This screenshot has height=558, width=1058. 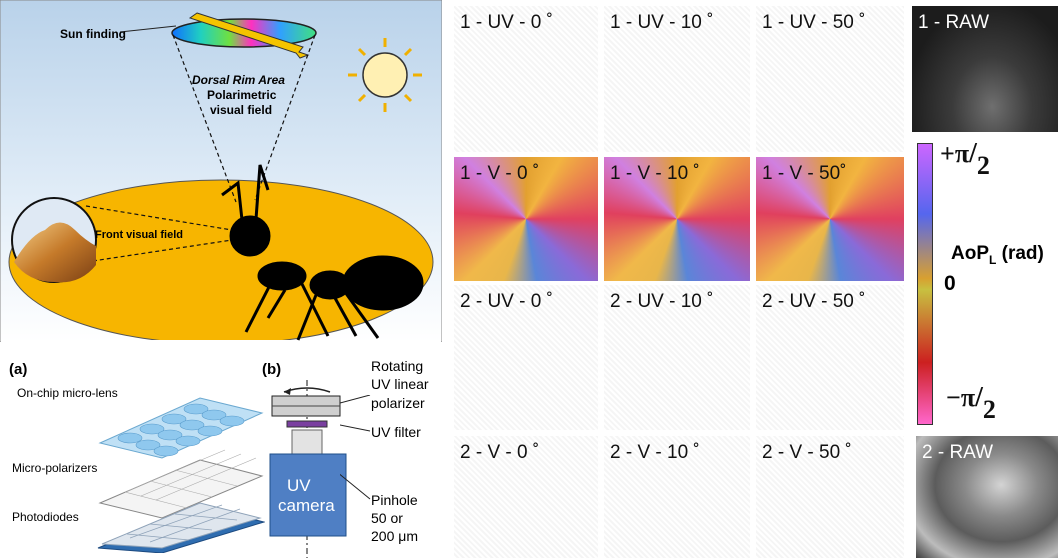 What do you see at coordinates (307, 442) in the screenshot?
I see `lens-tube` at bounding box center [307, 442].